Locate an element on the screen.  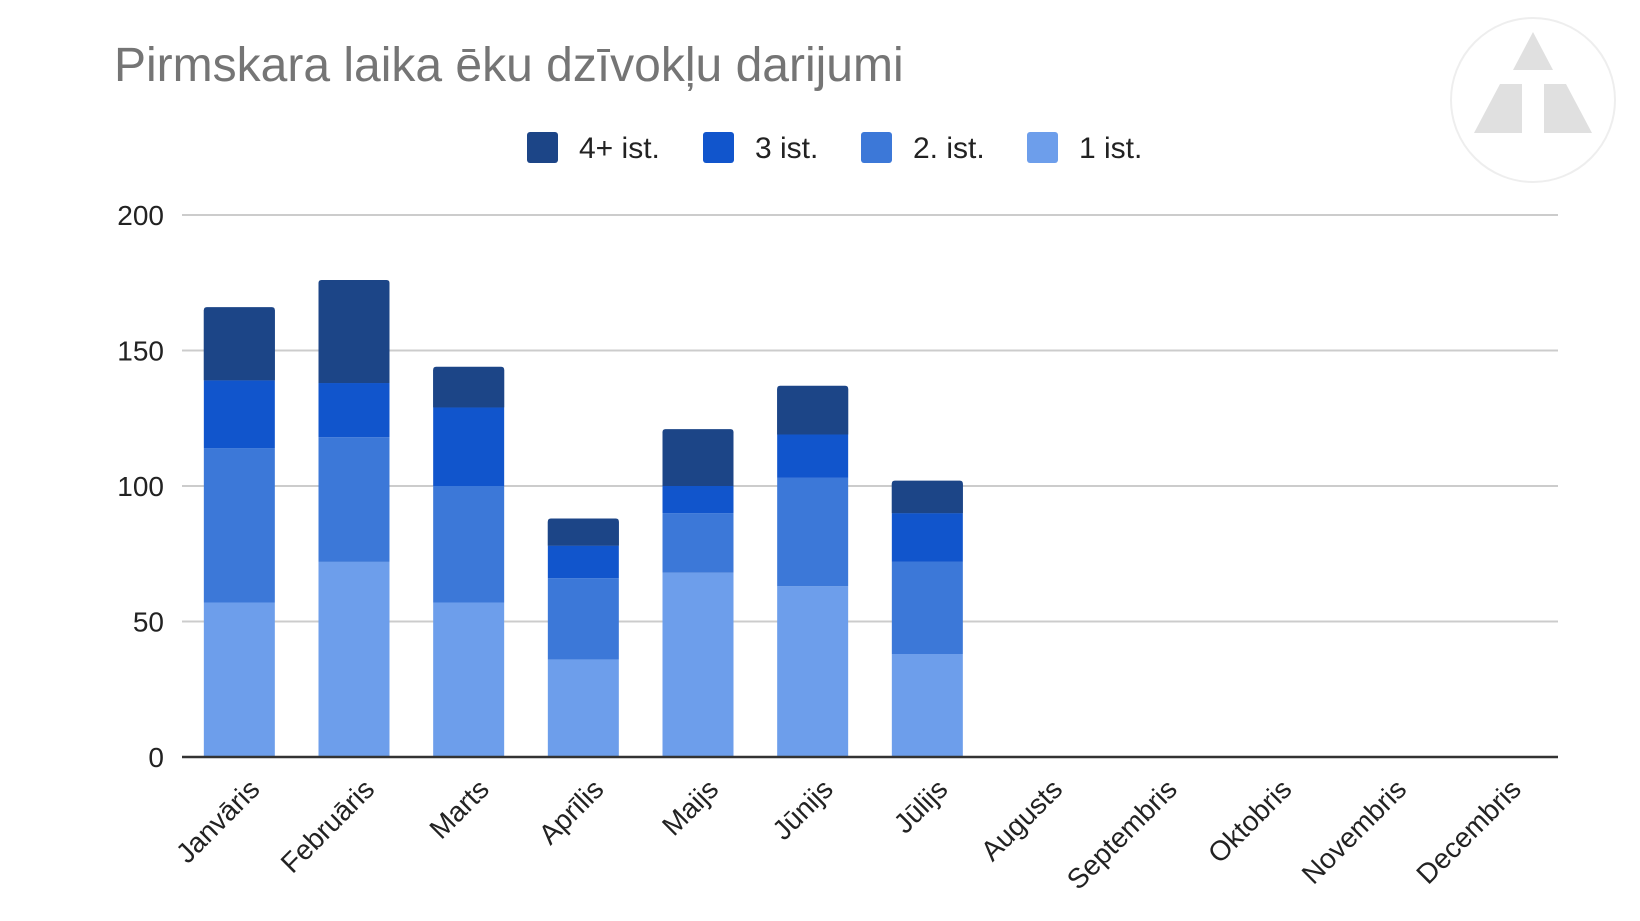
y-tick-label: 50 is located at coordinates (148, 622).